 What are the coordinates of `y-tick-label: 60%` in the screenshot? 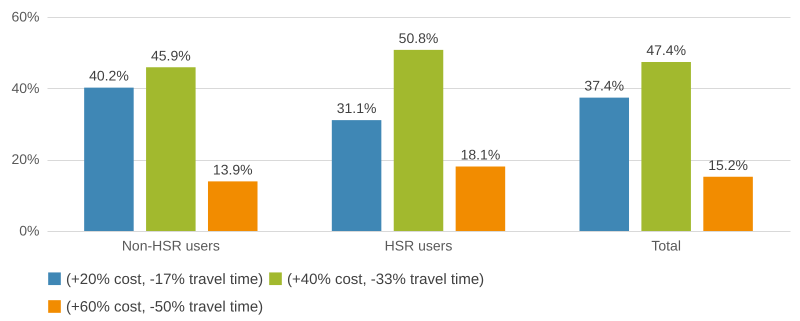 It's located at (25, 16).